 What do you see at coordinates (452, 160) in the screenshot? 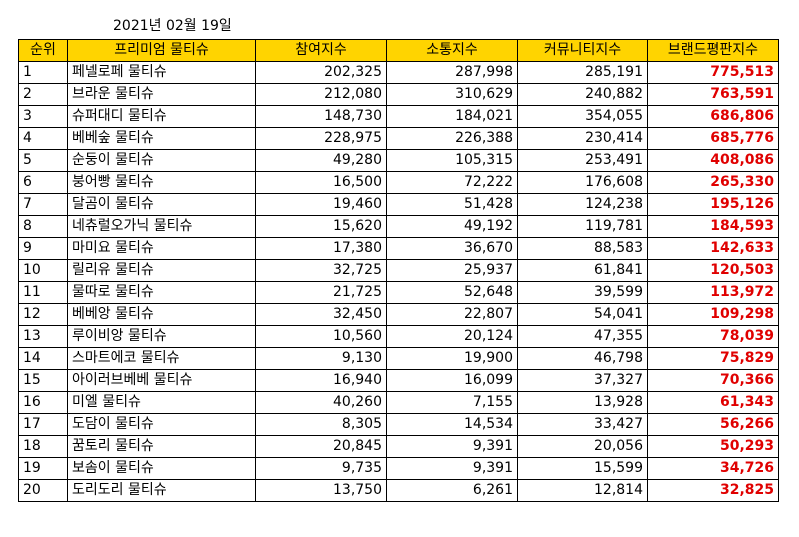
I see `cell-communication: 105,315` at bounding box center [452, 160].